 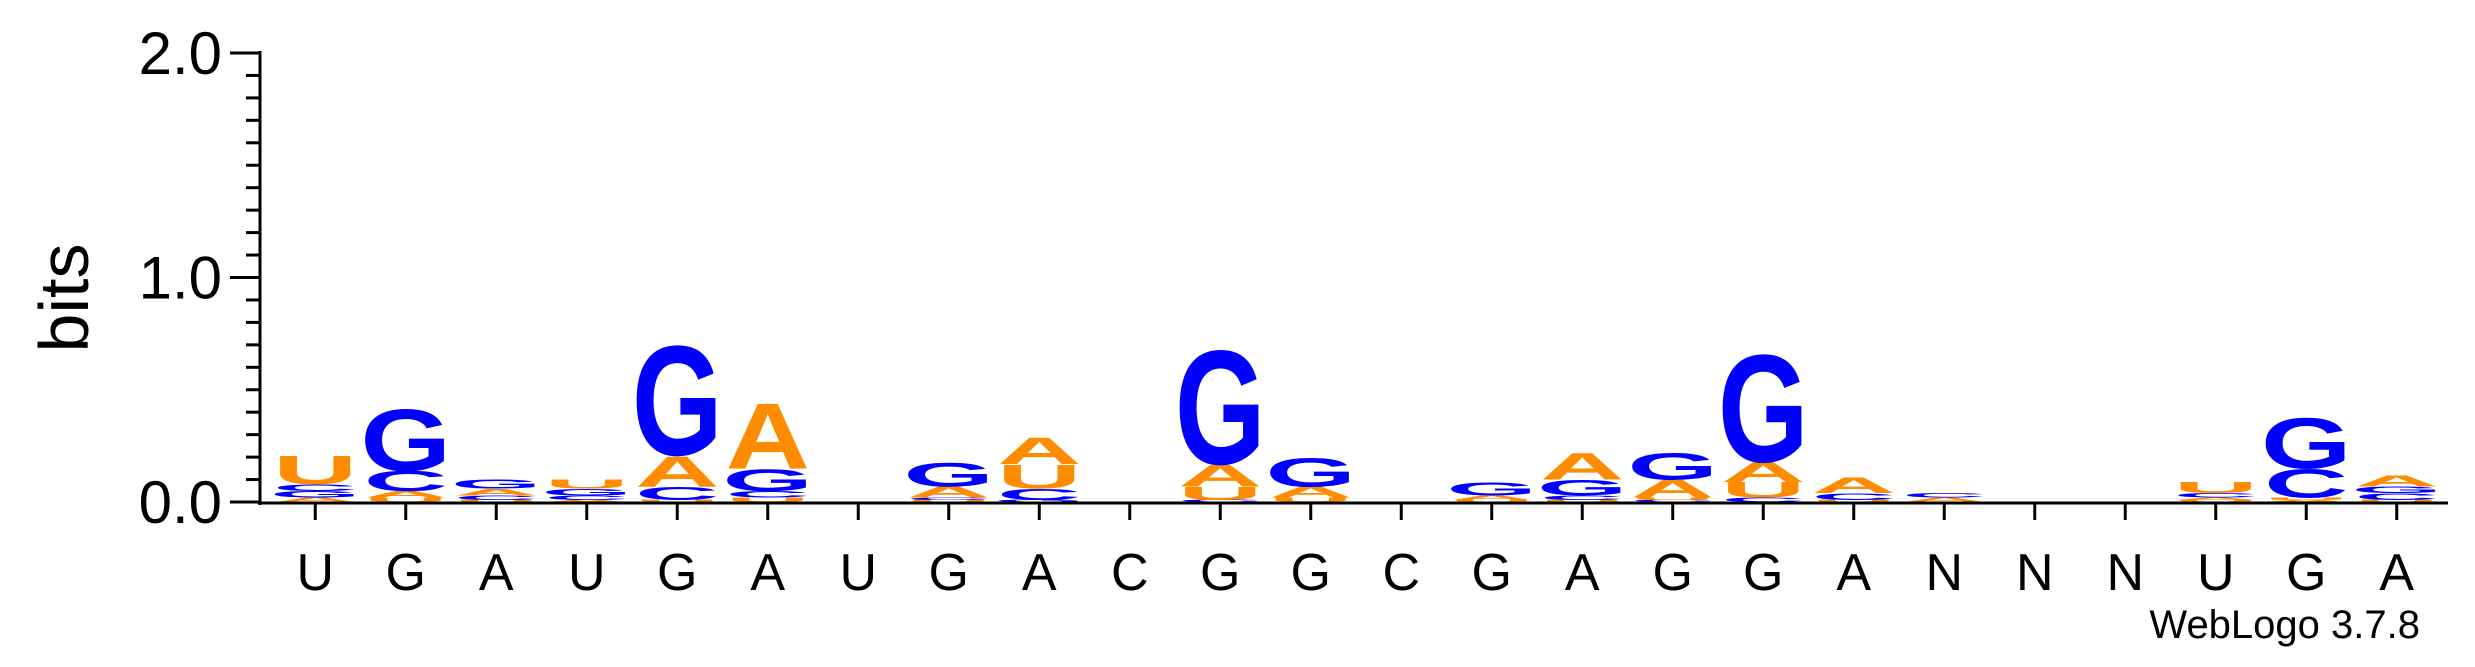 I want to click on y-tick-label: 0.0, so click(x=180, y=502).